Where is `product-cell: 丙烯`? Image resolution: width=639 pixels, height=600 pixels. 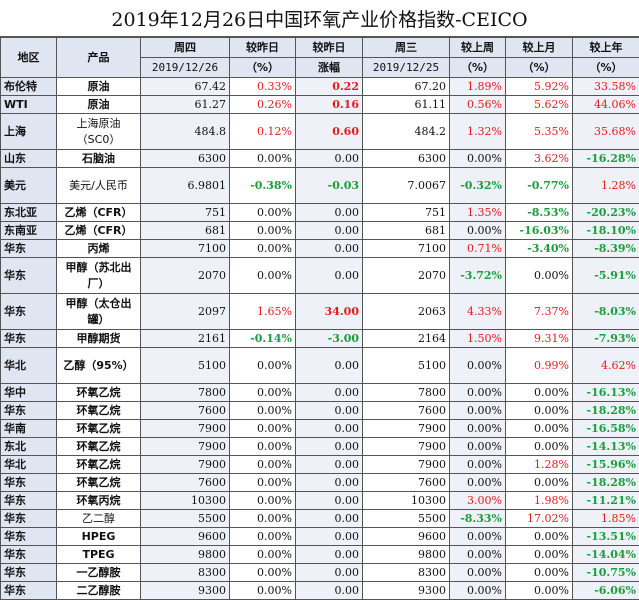
product-cell: 丙烯 is located at coordinates (99, 249).